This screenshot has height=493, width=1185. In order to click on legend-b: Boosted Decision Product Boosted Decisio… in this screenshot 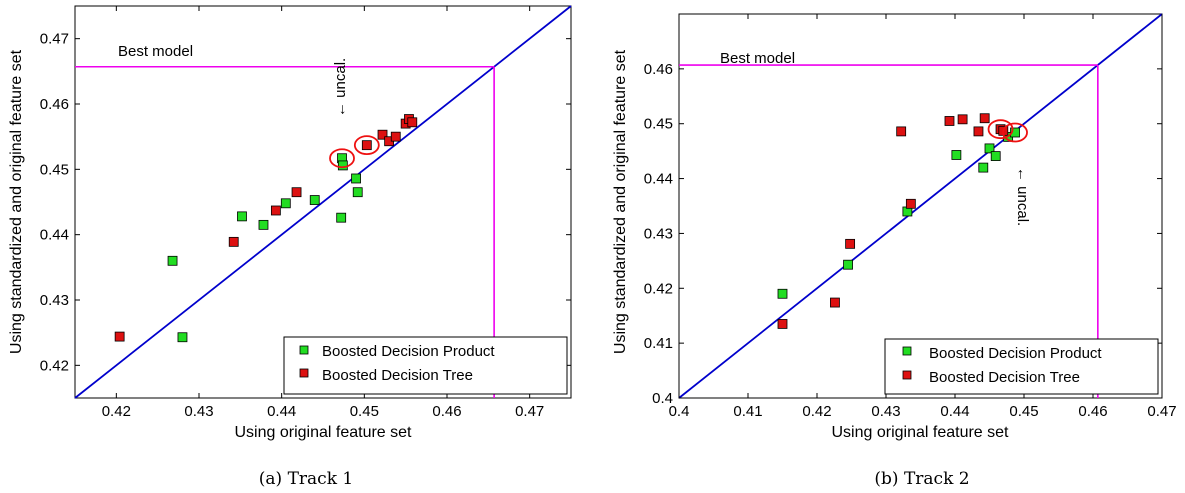, I will do `click(1021, 366)`.